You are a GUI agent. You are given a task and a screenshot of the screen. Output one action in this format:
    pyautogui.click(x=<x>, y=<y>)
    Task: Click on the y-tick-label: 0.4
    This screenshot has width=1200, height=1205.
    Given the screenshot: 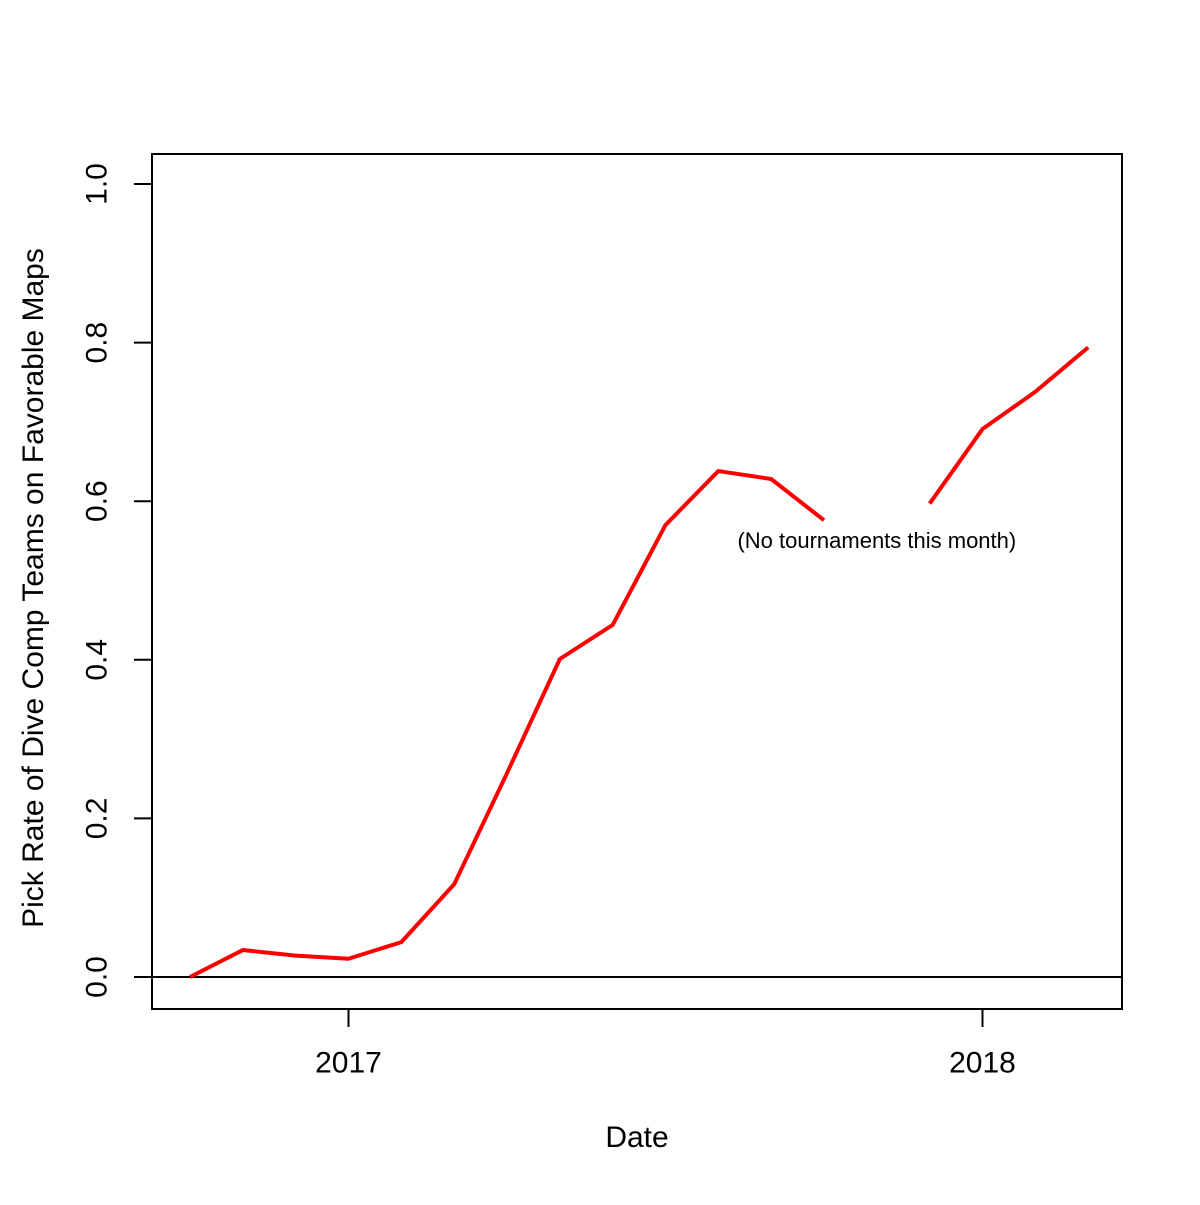 What is the action you would take?
    pyautogui.click(x=97, y=660)
    